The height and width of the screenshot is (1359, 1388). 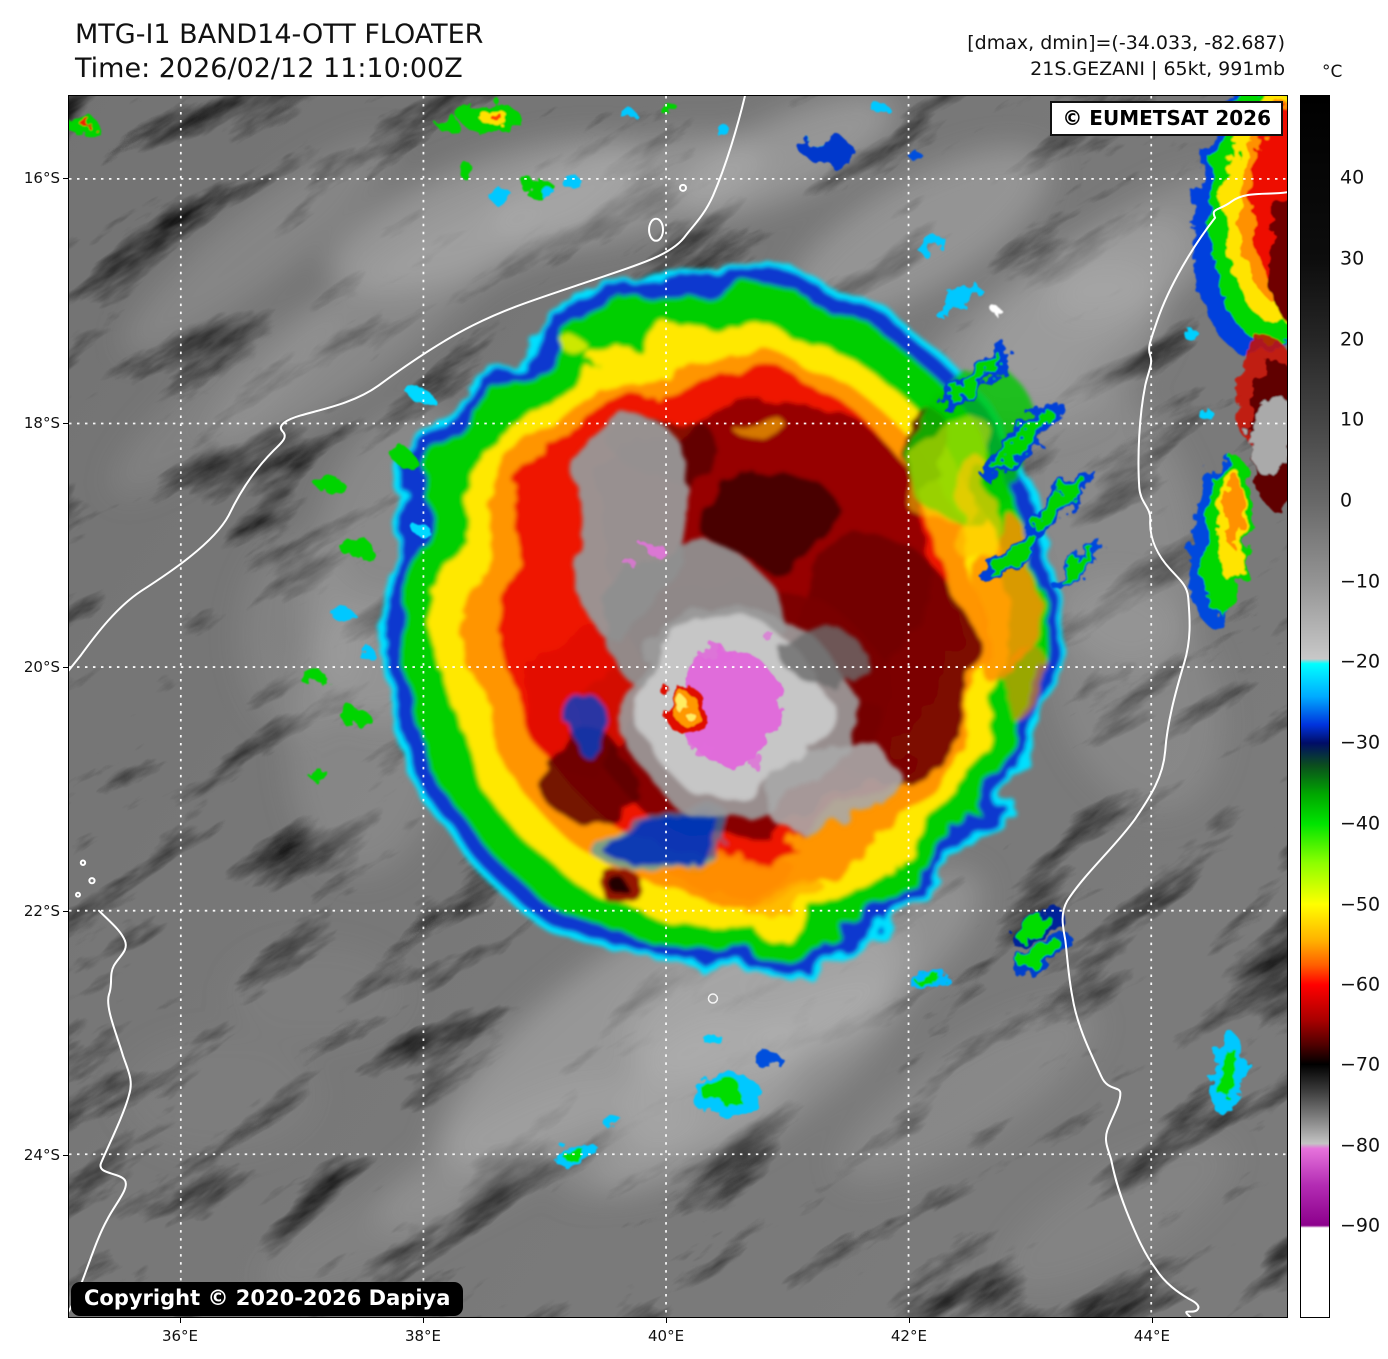 What do you see at coordinates (180, 1336) in the screenshot?
I see `lon-tick-label: 36°E` at bounding box center [180, 1336].